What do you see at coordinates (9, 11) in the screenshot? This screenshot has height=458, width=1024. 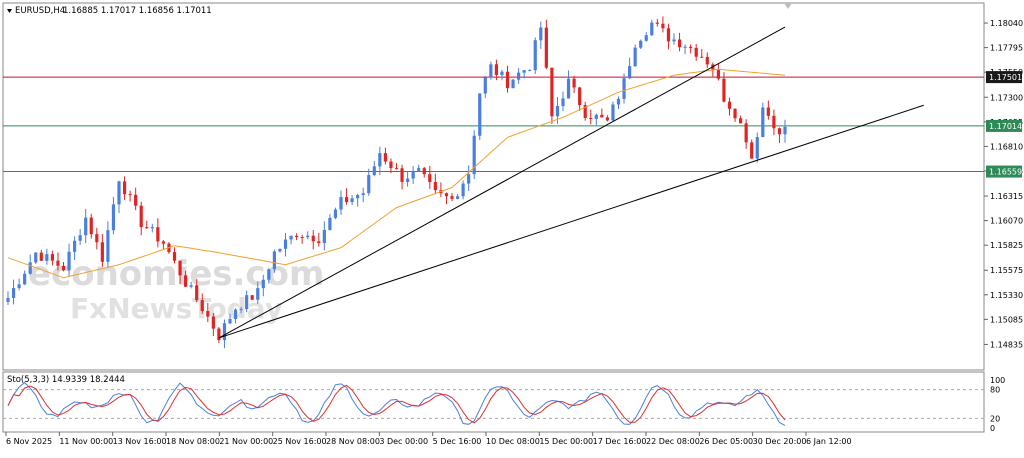 I see `dropdown-triangle-icon` at bounding box center [9, 11].